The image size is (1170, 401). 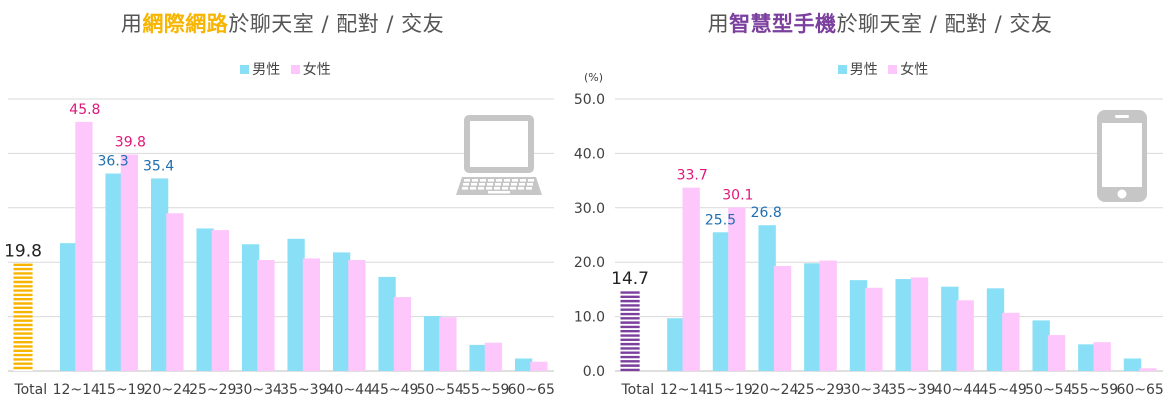 I want to click on chart-title-smartphone: 用智慧型手機於聊天室 / 配對 / 交友, so click(x=880, y=23).